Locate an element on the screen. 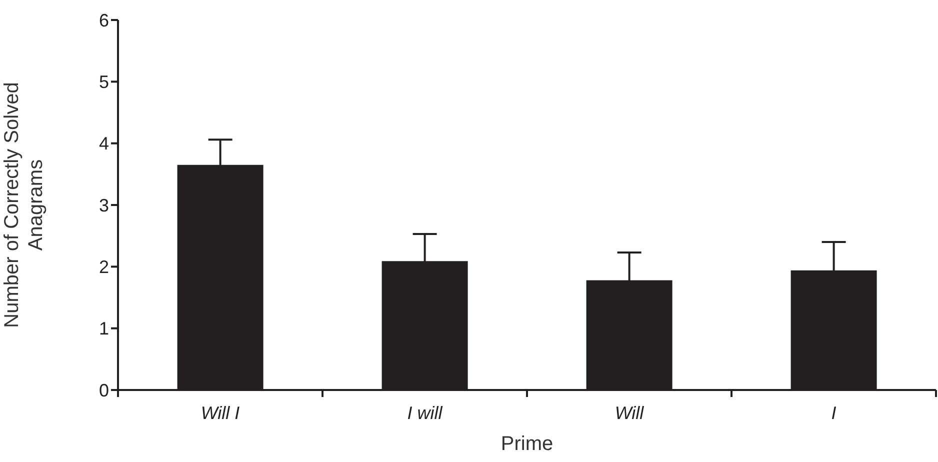 The image size is (938, 462). x-tick-label: Will I is located at coordinates (220, 412).